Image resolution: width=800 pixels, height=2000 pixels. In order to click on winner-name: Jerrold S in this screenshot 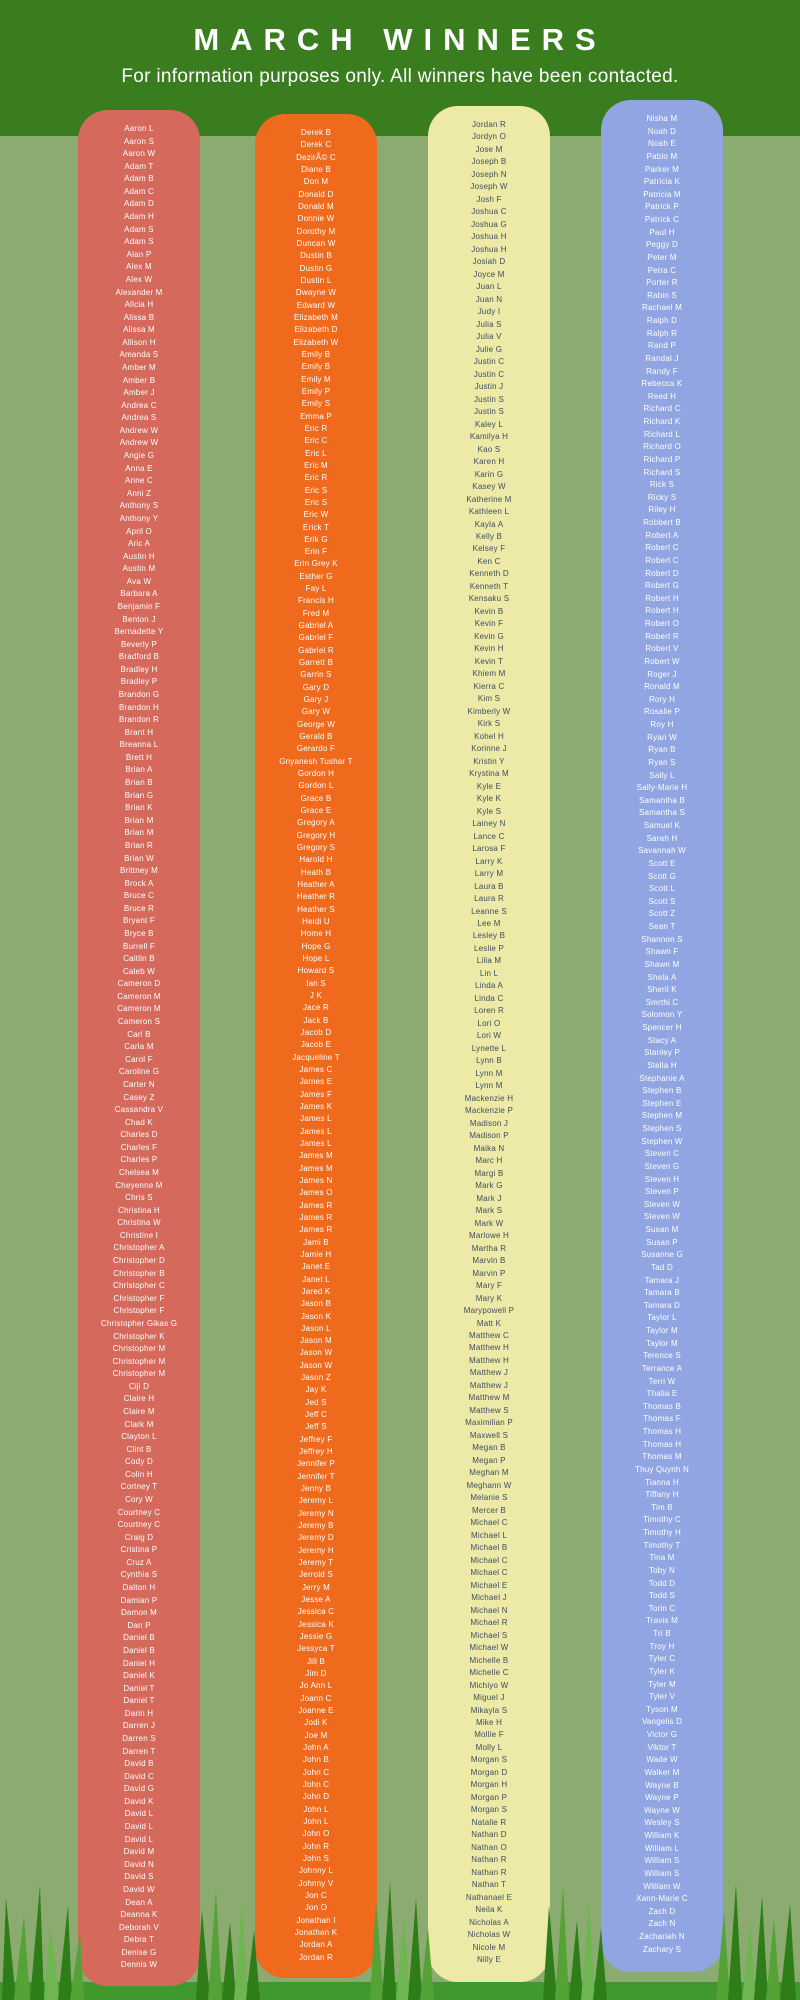, I will do `click(316, 1575)`.